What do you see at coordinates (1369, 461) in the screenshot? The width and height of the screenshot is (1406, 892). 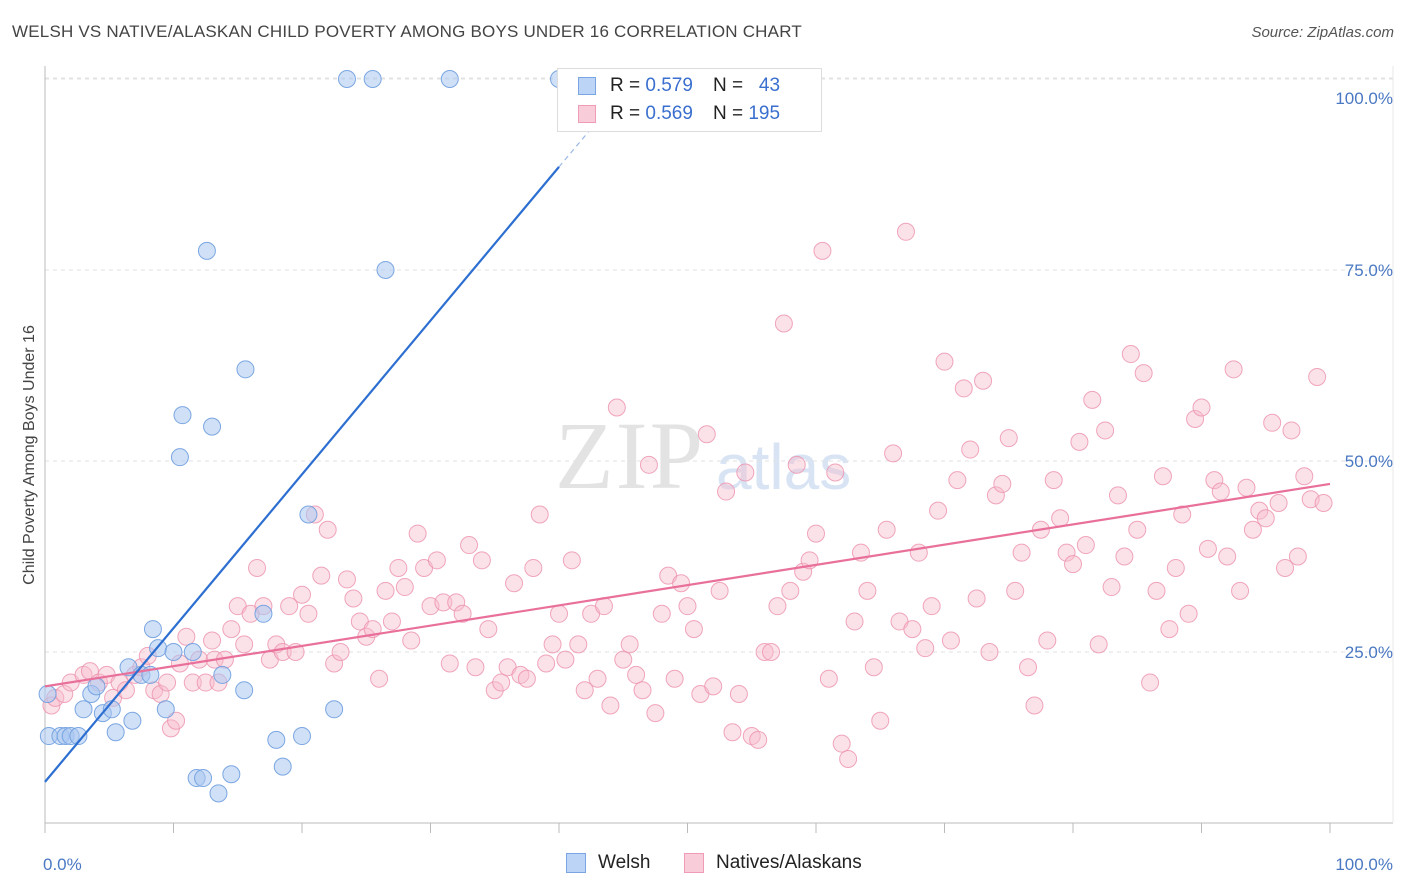 I see `y-tick-label: 50.0%` at bounding box center [1369, 461].